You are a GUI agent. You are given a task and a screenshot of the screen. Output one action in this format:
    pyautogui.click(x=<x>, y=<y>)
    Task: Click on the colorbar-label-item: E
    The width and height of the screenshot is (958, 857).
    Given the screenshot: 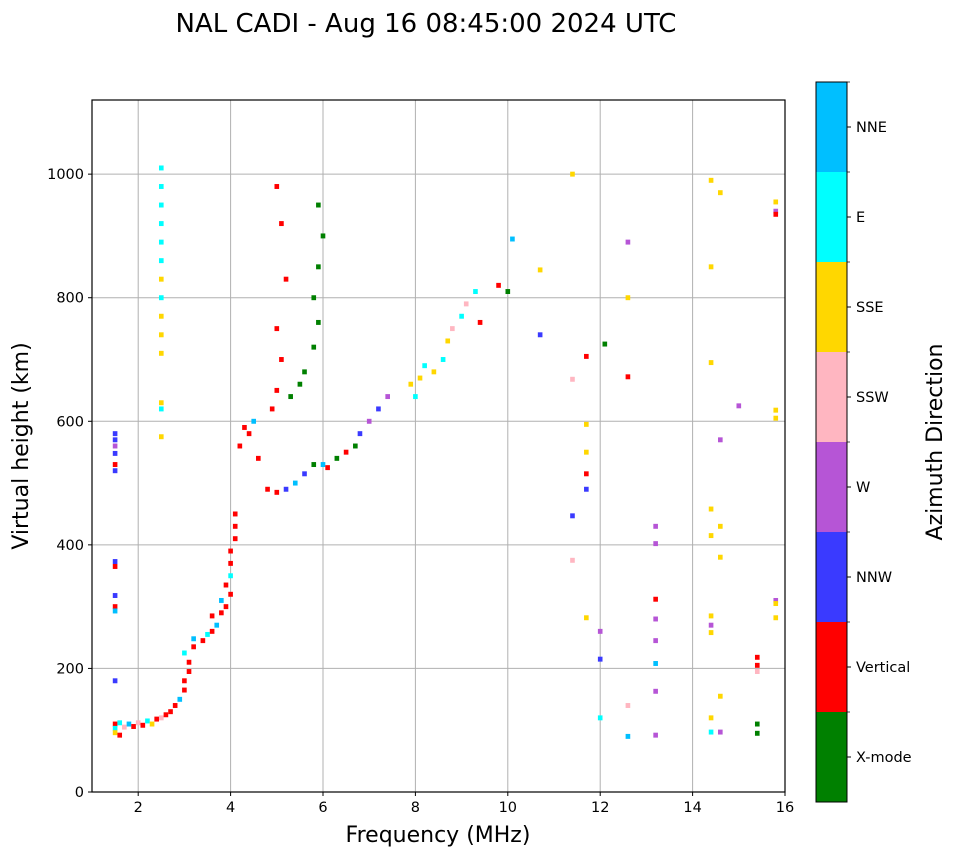 What is the action you would take?
    pyautogui.click(x=860, y=218)
    